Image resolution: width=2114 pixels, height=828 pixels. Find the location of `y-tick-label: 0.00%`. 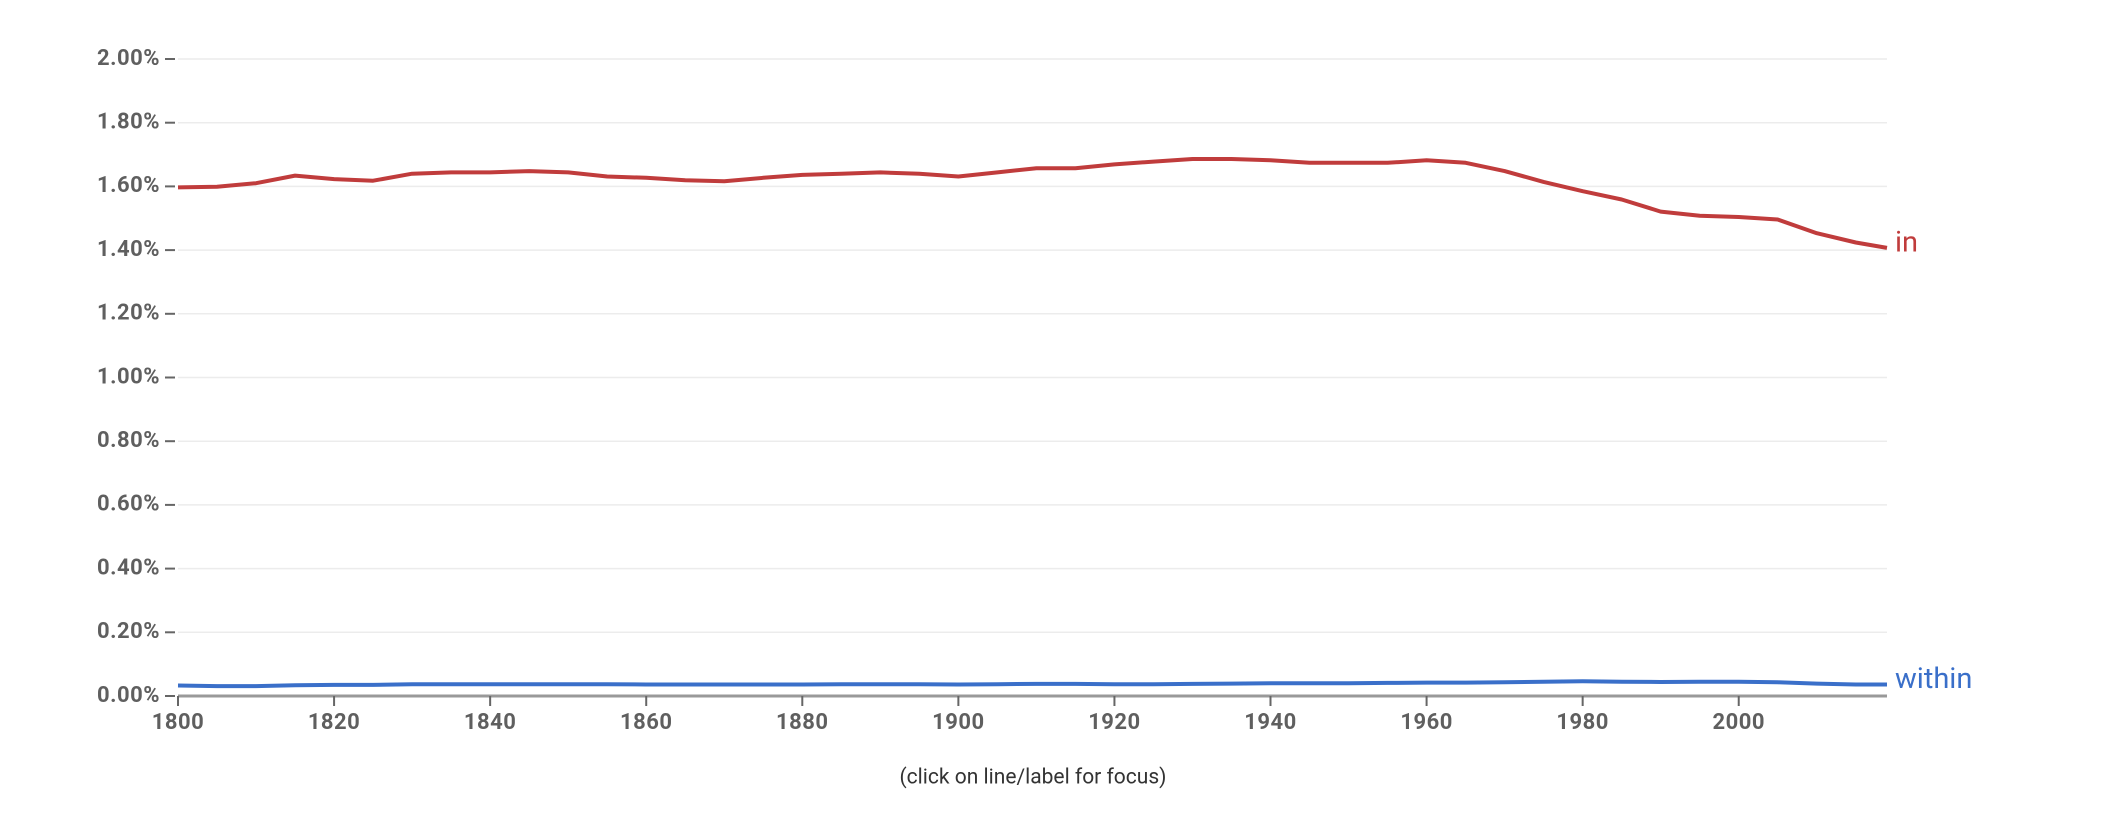

y-tick-label: 0.00% is located at coordinates (128, 695).